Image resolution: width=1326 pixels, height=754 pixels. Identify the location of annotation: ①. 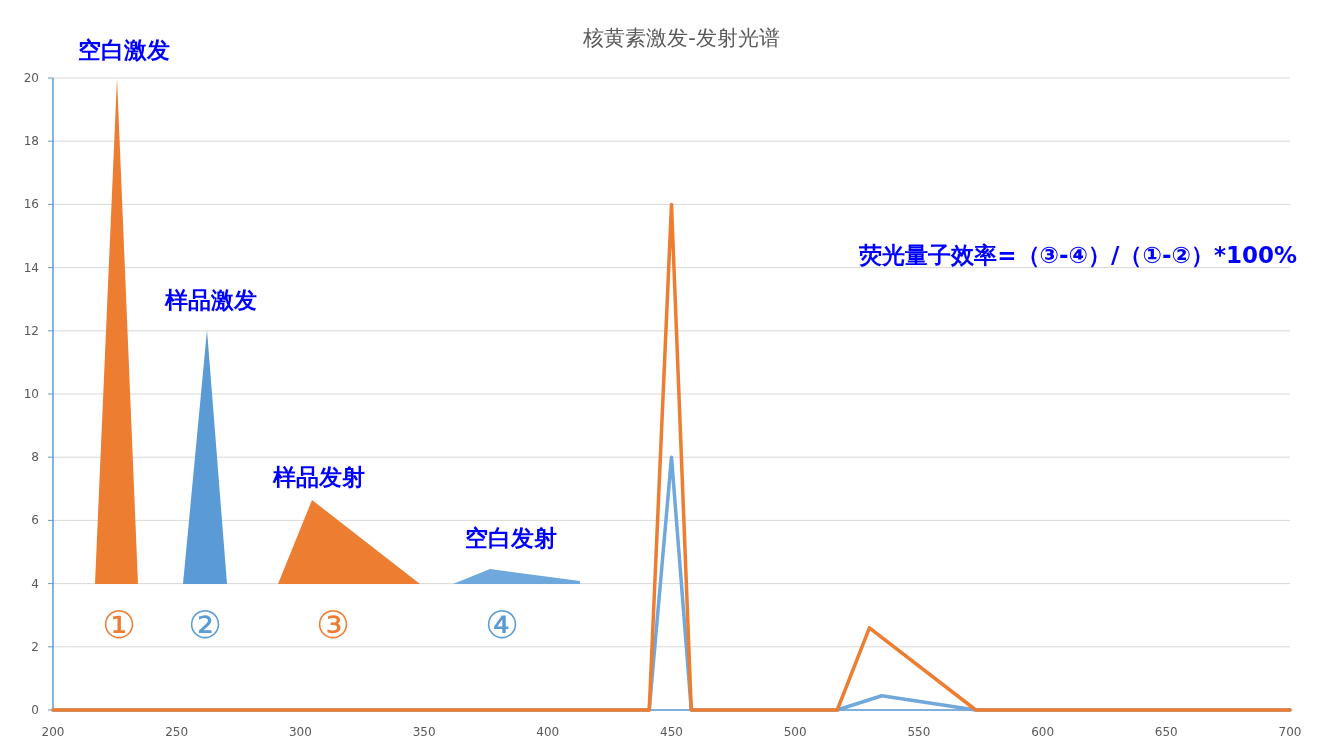
(119, 625).